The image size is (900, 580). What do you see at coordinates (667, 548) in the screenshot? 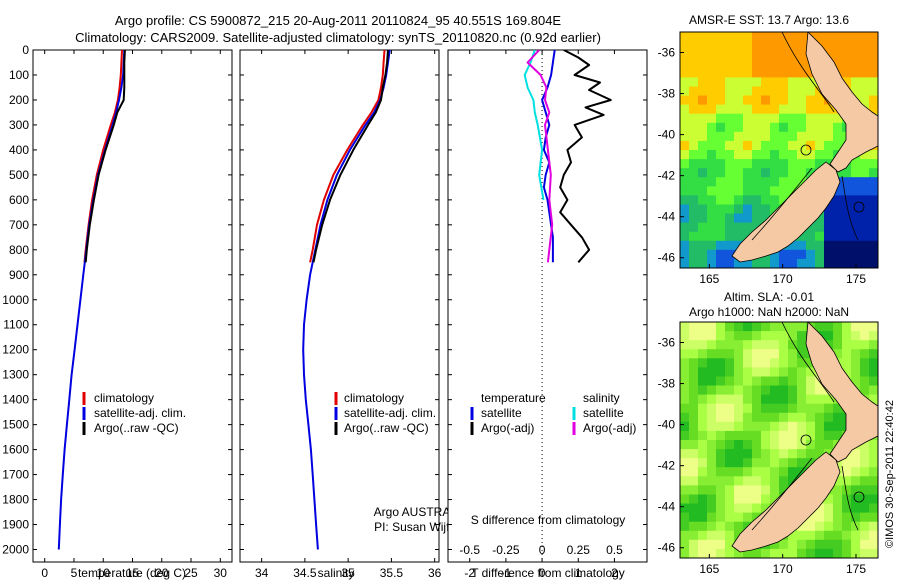
I see `map-y-tick-label: -46` at bounding box center [667, 548].